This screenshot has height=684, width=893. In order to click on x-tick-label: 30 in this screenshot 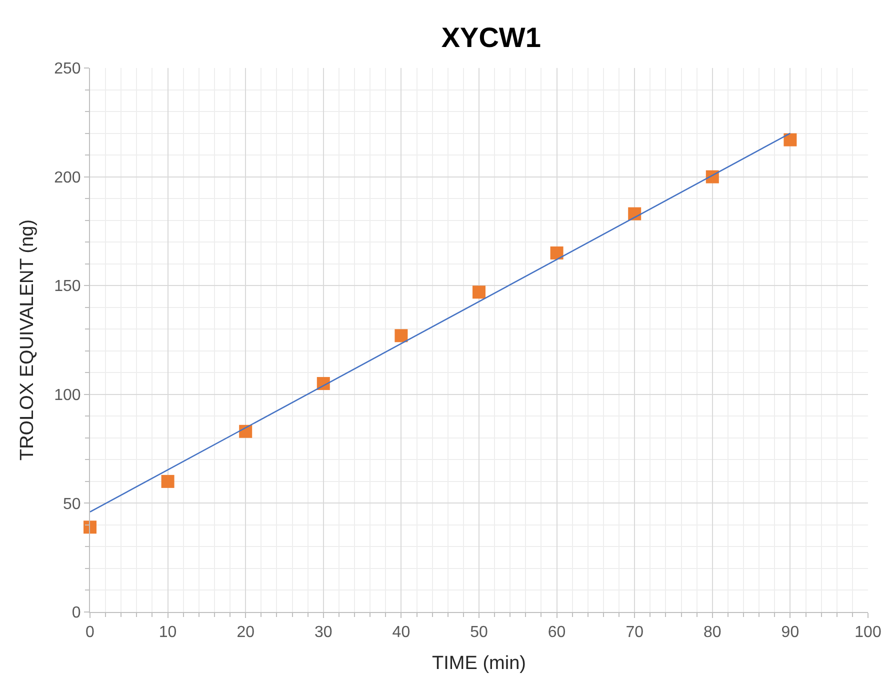, I will do `click(323, 633)`.